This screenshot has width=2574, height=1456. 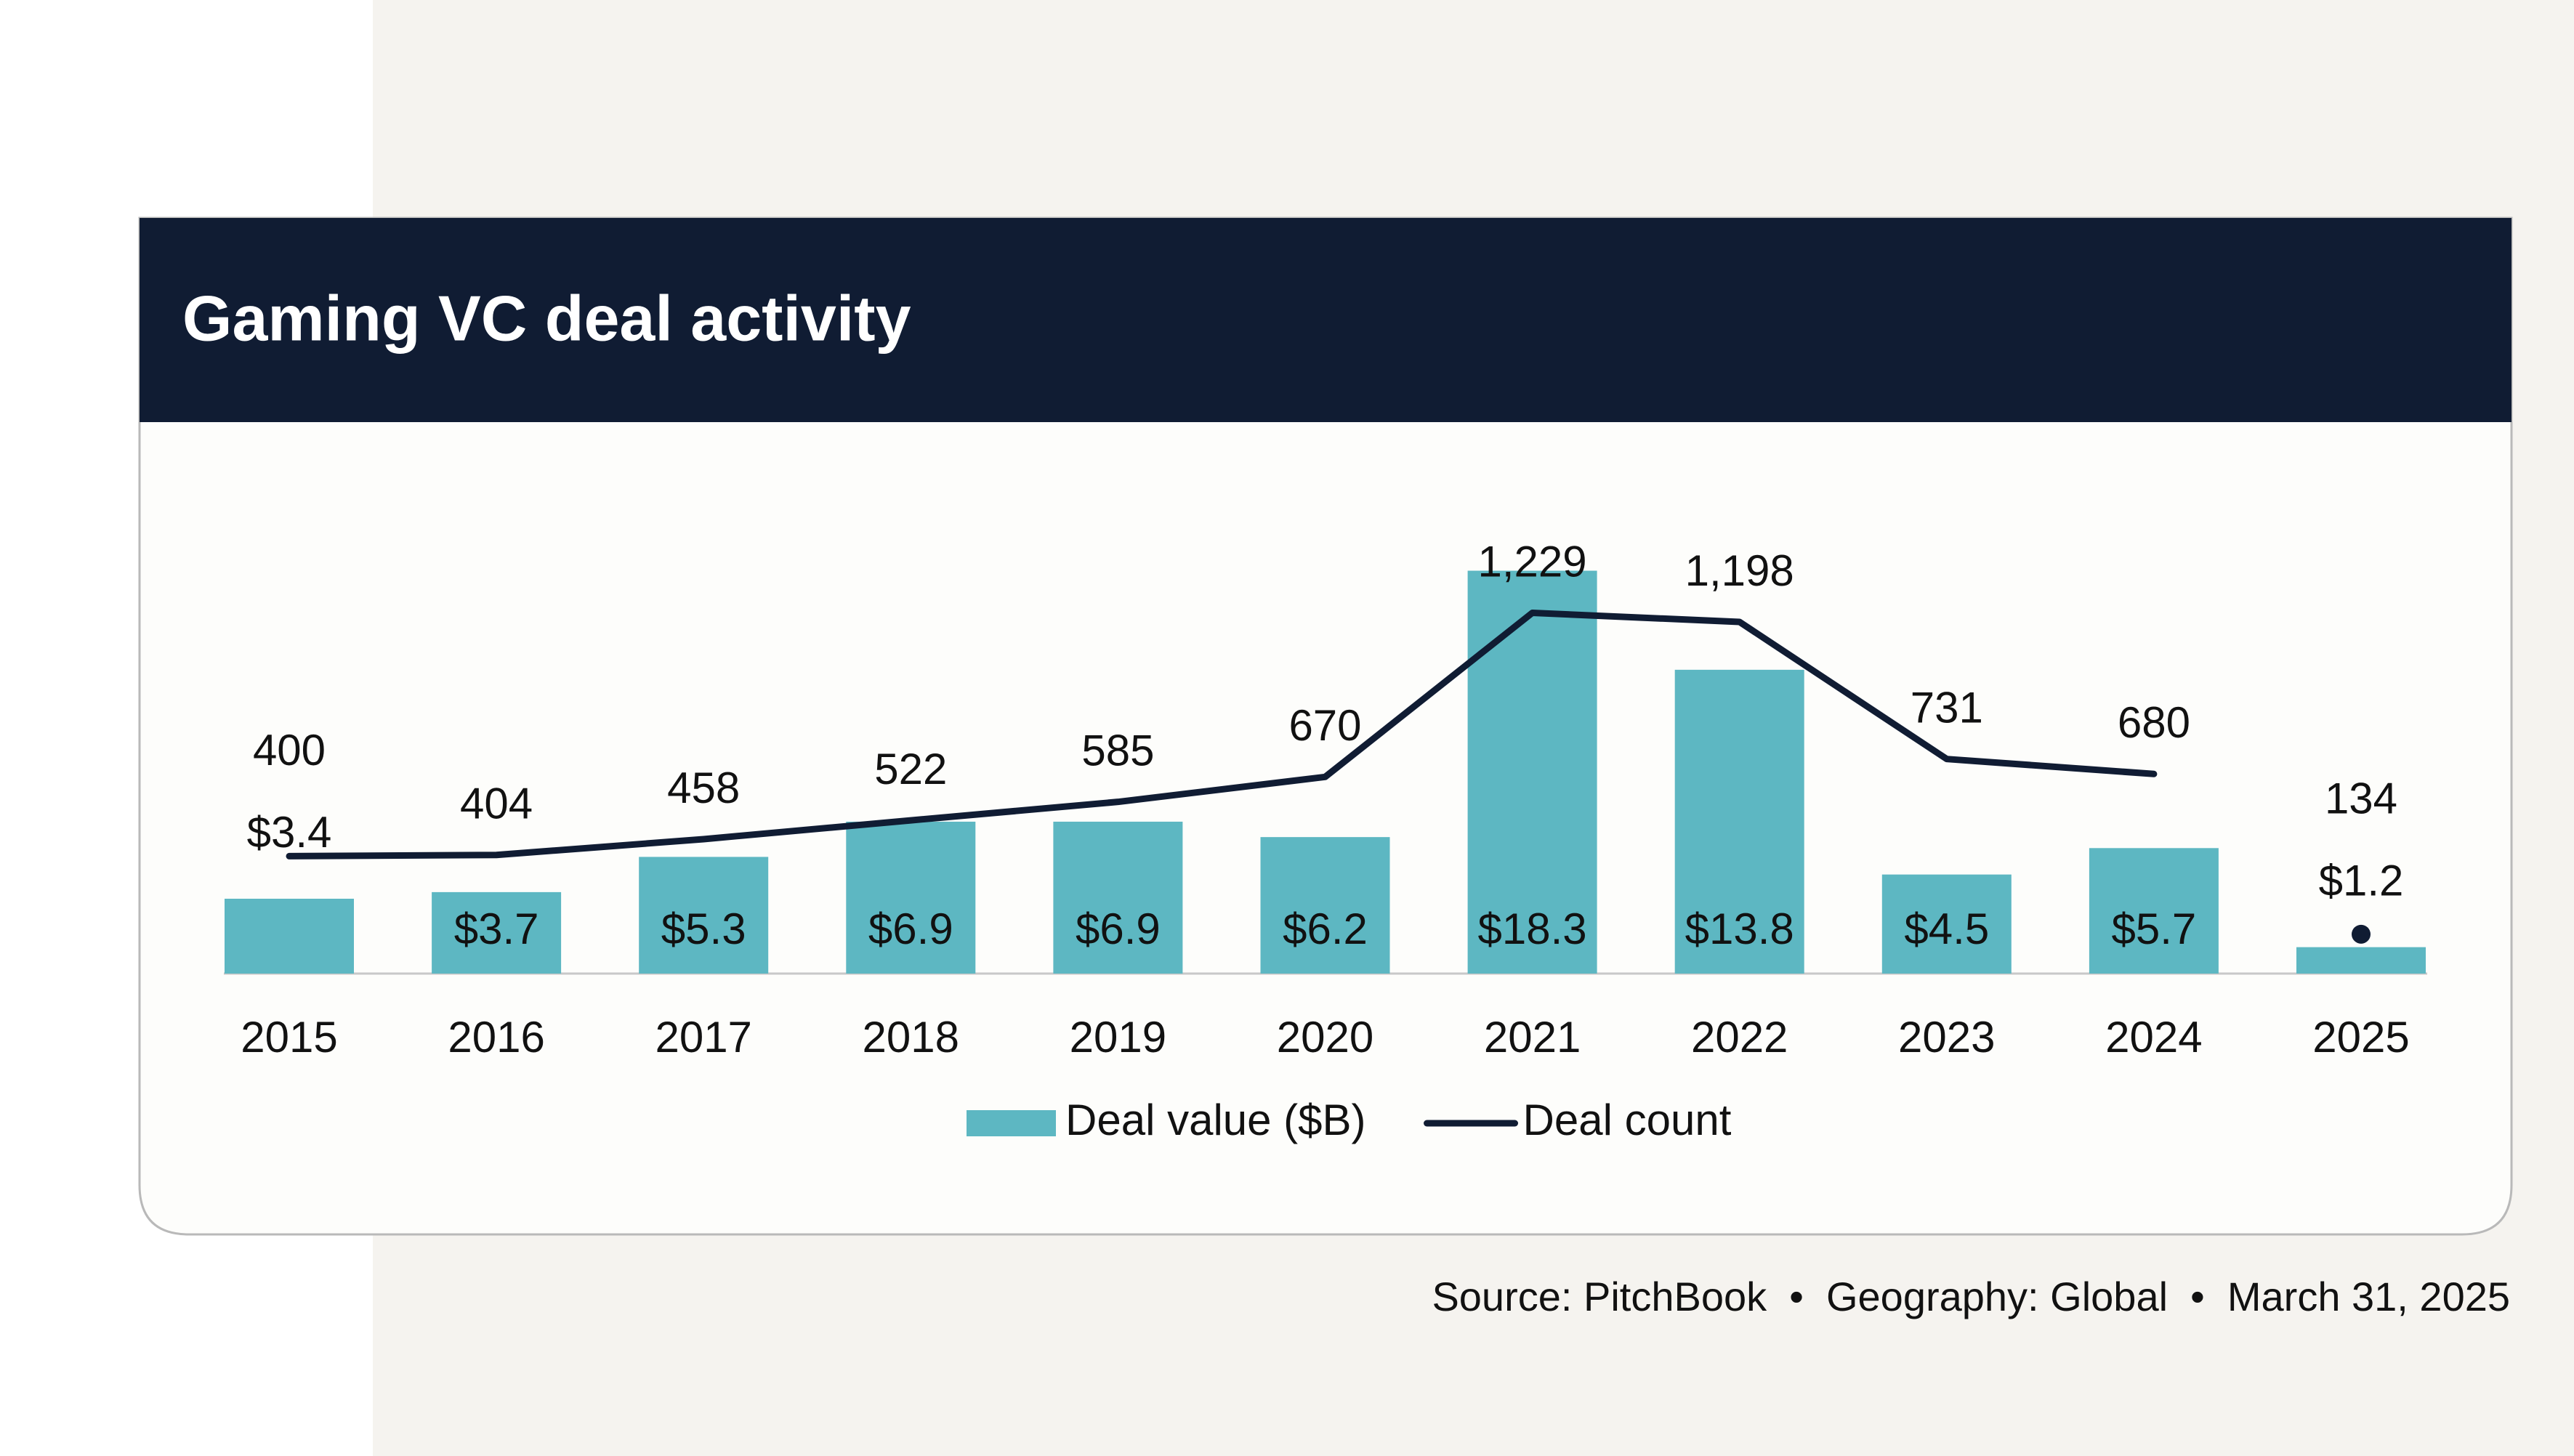 What do you see at coordinates (2155, 929) in the screenshot?
I see `bar-value-label: $5.7` at bounding box center [2155, 929].